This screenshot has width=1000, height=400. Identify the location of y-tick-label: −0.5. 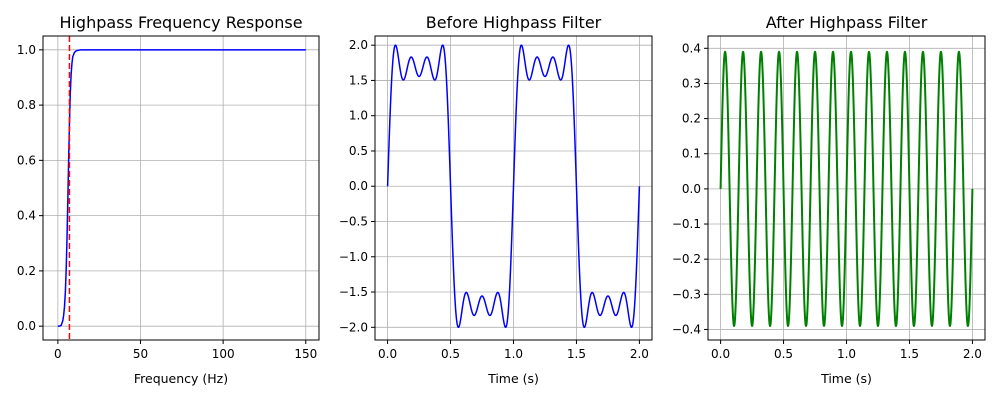
(353, 222).